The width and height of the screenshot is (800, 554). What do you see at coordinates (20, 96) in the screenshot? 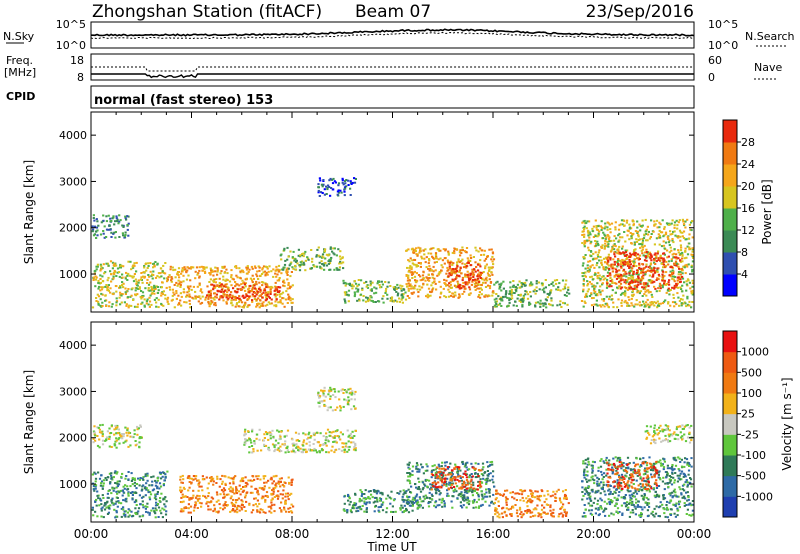
I see `cpid-label: CPID` at bounding box center [20, 96].